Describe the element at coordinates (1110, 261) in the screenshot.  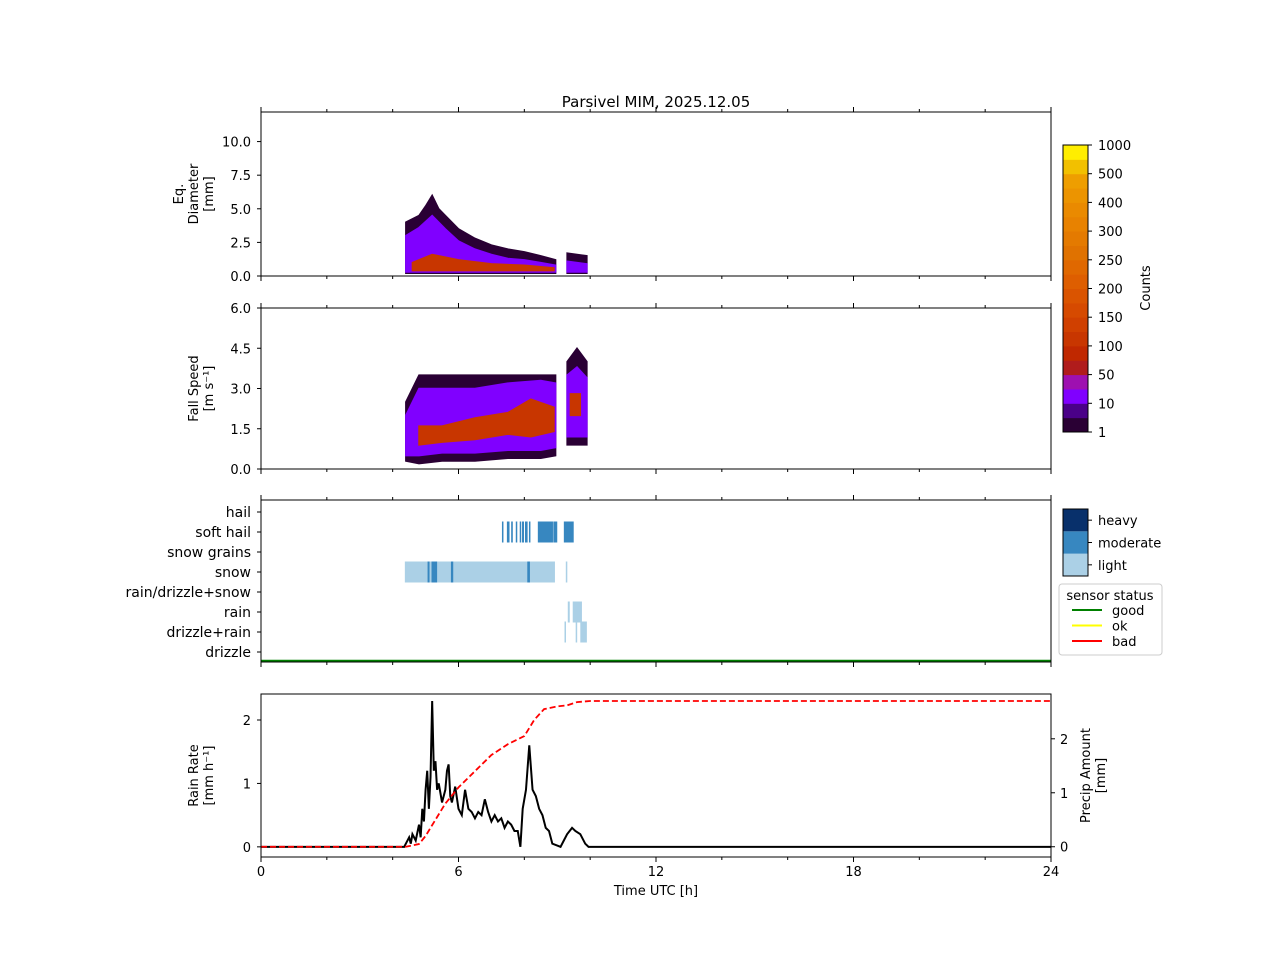
I see `colorbar-tick-label: 250` at that location.